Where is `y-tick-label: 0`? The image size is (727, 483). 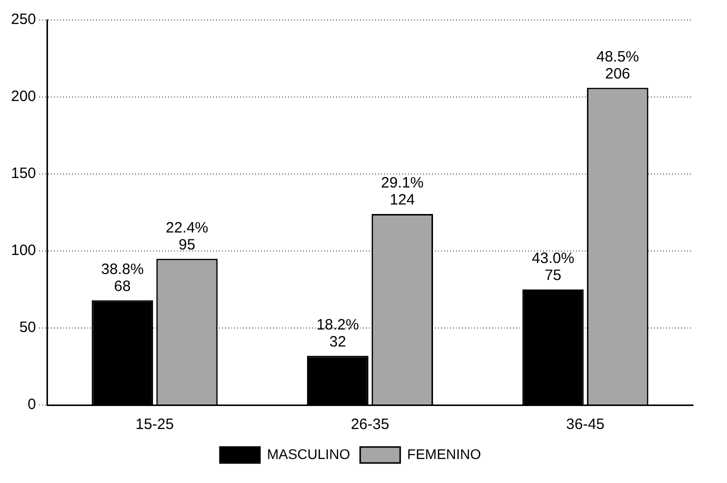 y-tick-label: 0 is located at coordinates (32, 405).